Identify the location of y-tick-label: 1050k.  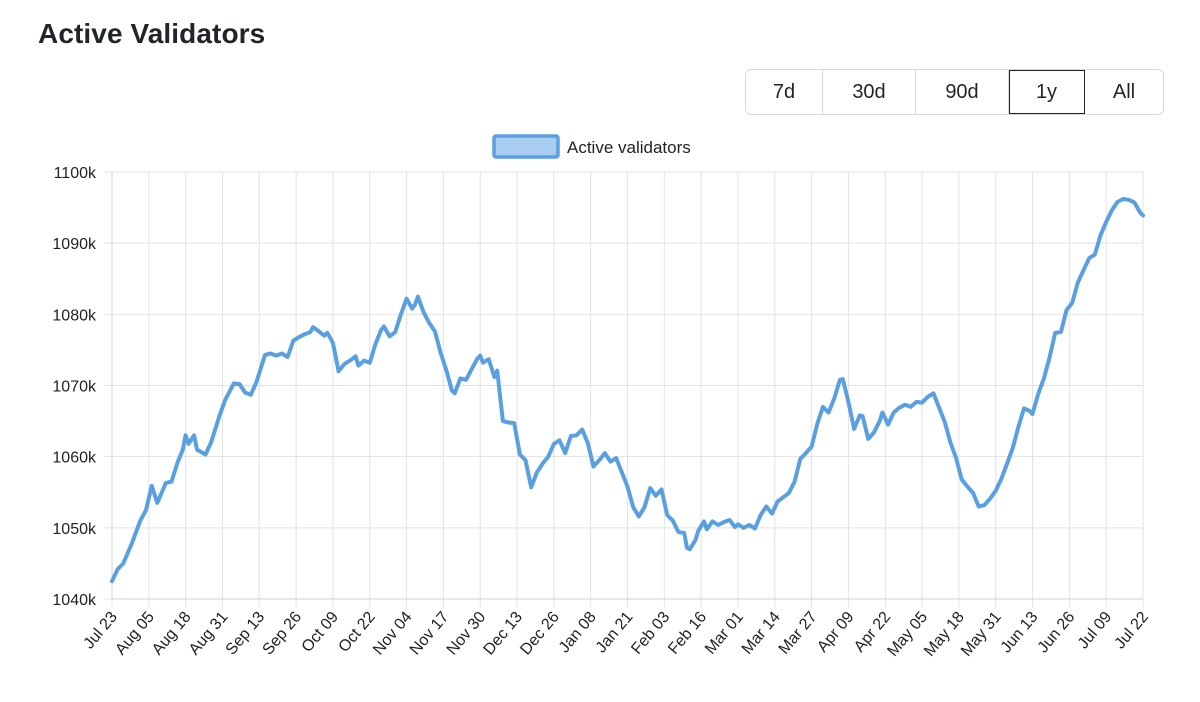
(74, 529).